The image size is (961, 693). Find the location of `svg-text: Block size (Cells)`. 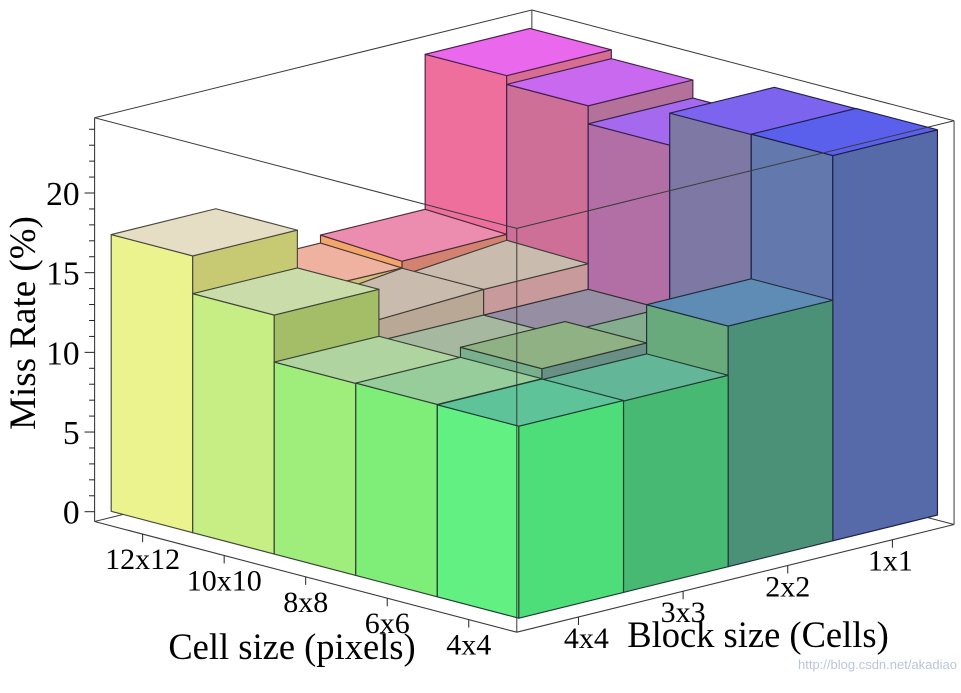

svg-text: Block size (Cells) is located at coordinates (758, 634).